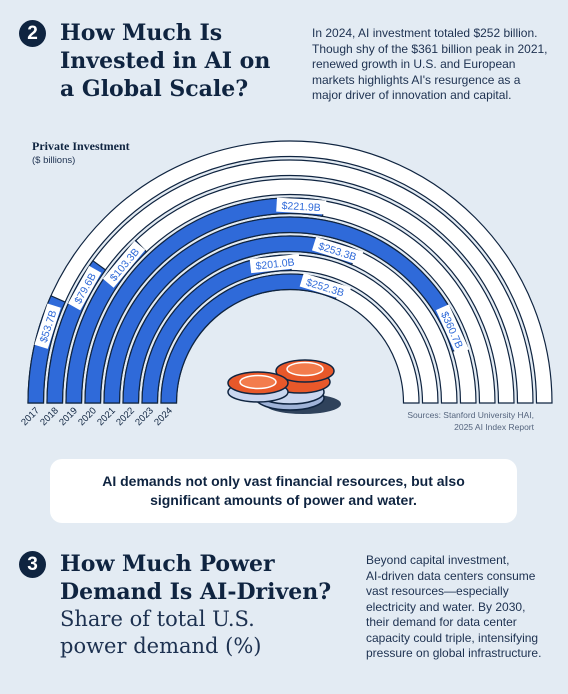 This screenshot has height=694, width=568. Describe the element at coordinates (87, 416) in the screenshot. I see `year-label-2020: 2020` at that location.